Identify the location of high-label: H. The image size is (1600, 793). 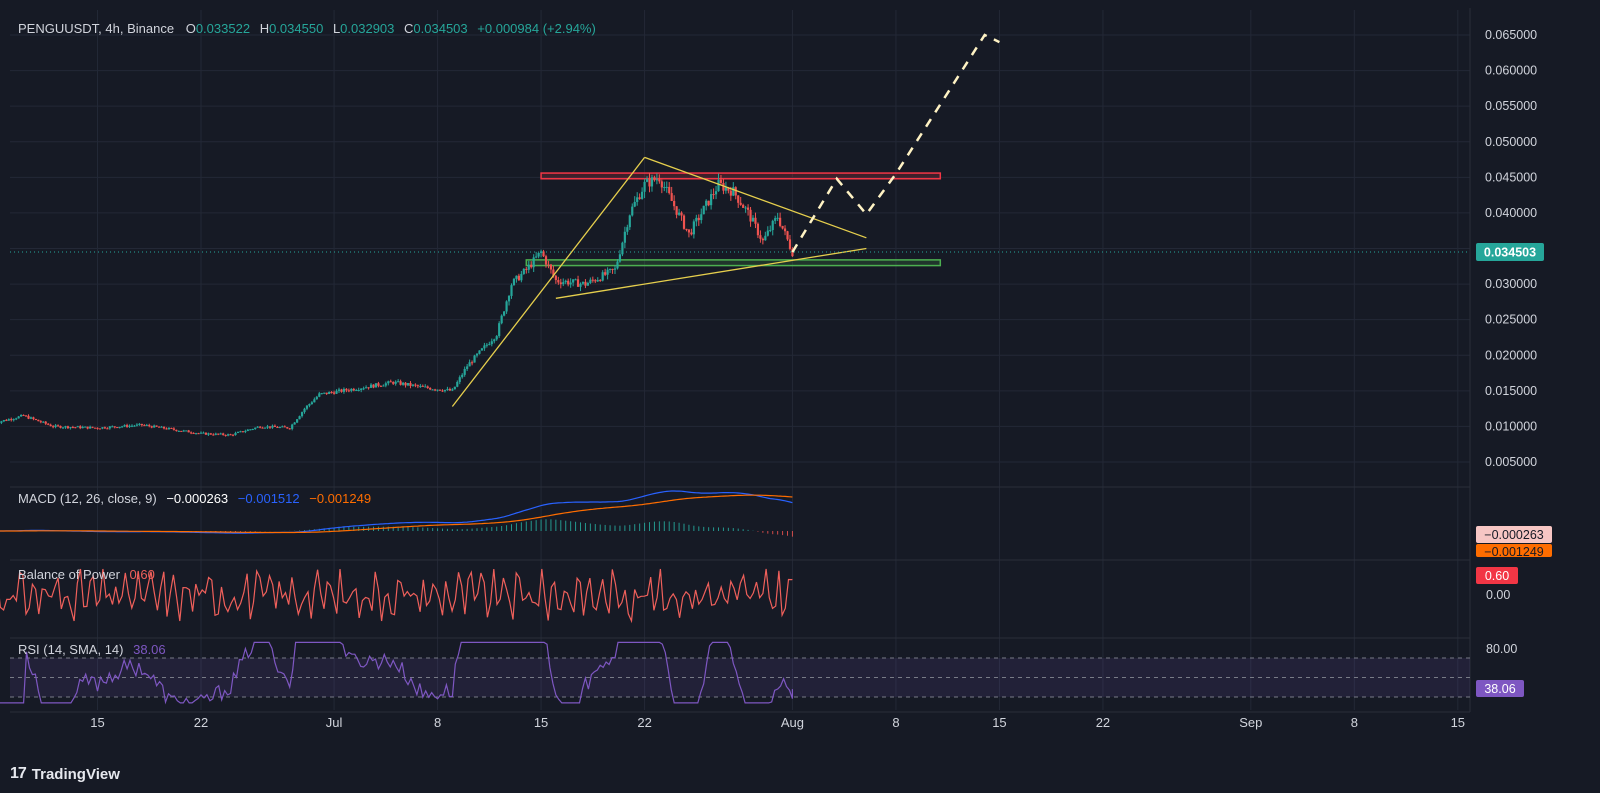
(264, 28).